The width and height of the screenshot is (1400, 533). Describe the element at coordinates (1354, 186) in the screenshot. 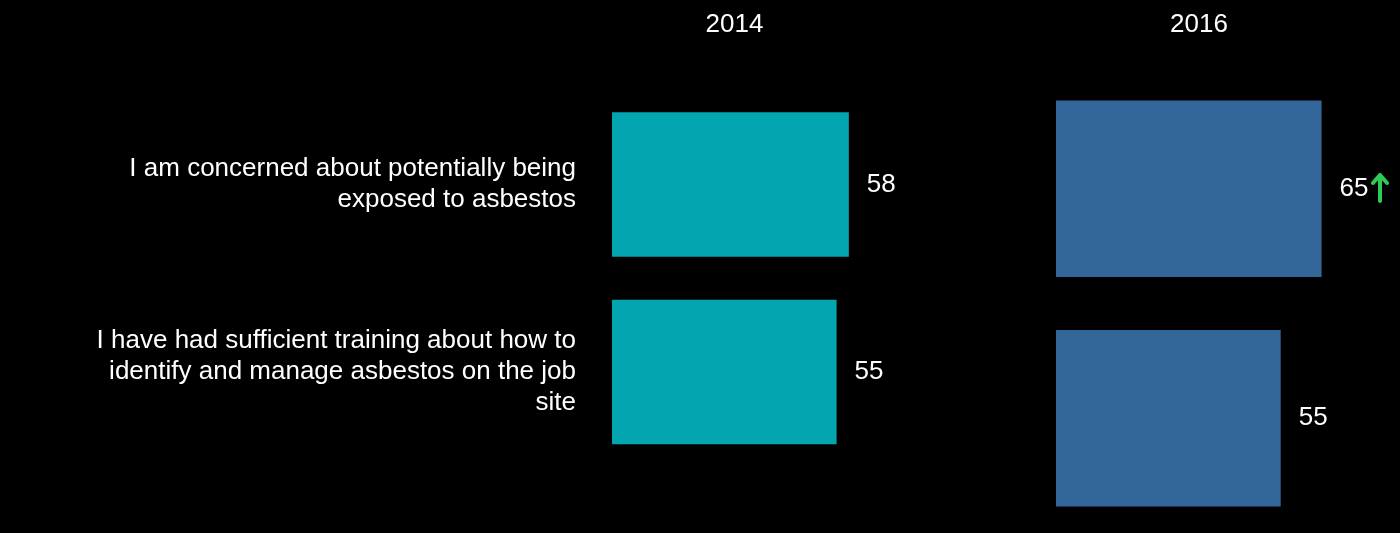

I see `data-label: 65` at that location.